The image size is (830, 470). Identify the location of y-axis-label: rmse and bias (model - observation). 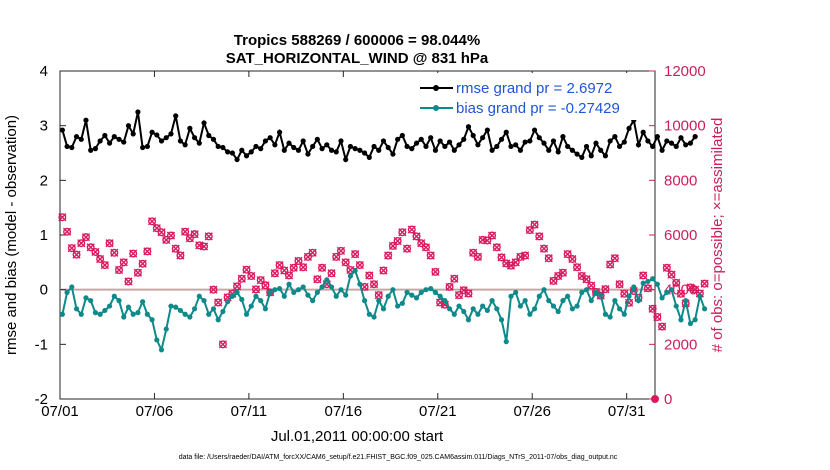
(11, 235).